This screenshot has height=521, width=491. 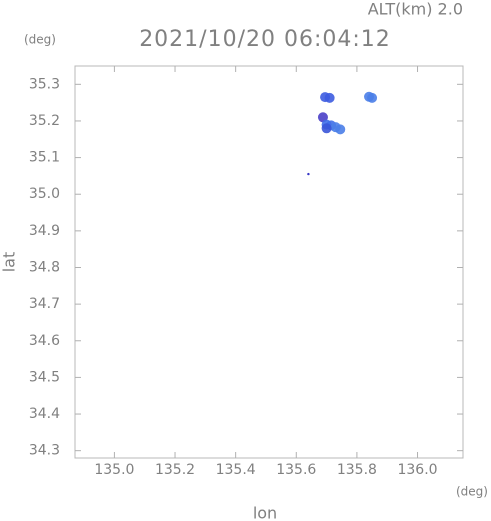 What do you see at coordinates (472, 492) in the screenshot?
I see `x-unit: (deg)` at bounding box center [472, 492].